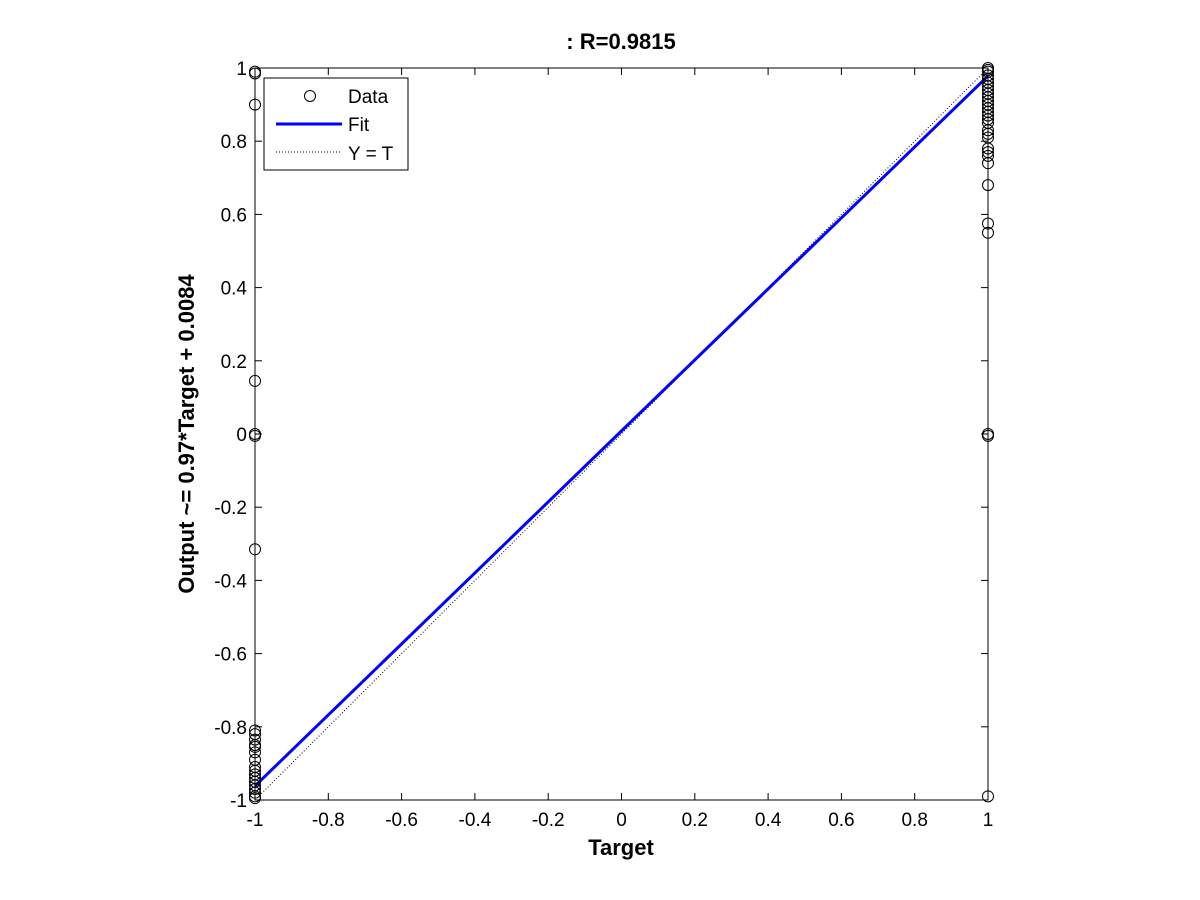 The width and height of the screenshot is (1200, 900). Describe the element at coordinates (621, 820) in the screenshot. I see `x-tick-label: 0` at that location.